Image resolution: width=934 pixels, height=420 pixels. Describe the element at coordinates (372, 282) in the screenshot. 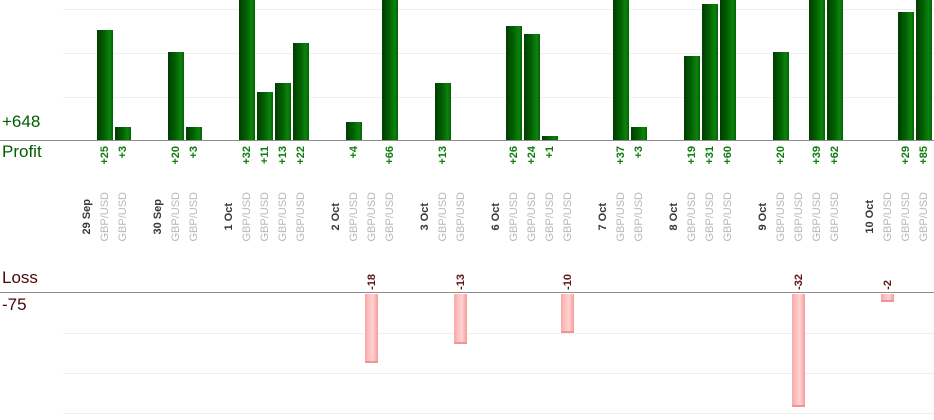

I see `loss-value-label: -18` at that location.